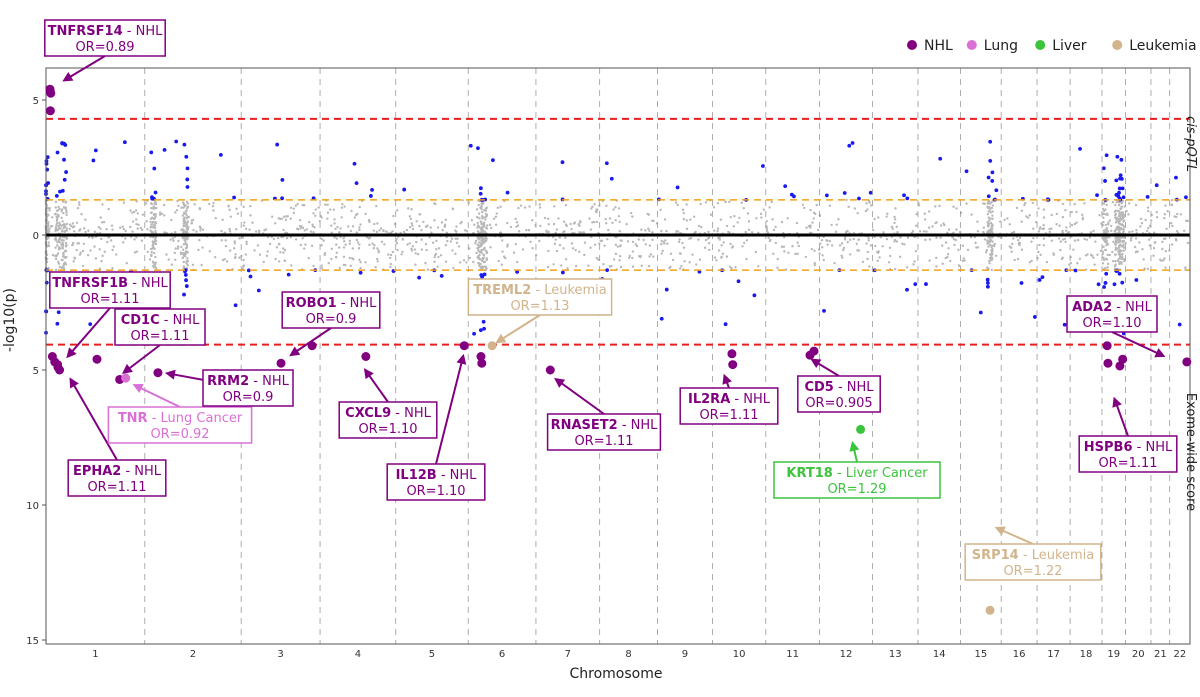 This screenshot has height=697, width=1200. What do you see at coordinates (195, 418) in the screenshot?
I see `cancer-type: - Lung Cancer` at bounding box center [195, 418].